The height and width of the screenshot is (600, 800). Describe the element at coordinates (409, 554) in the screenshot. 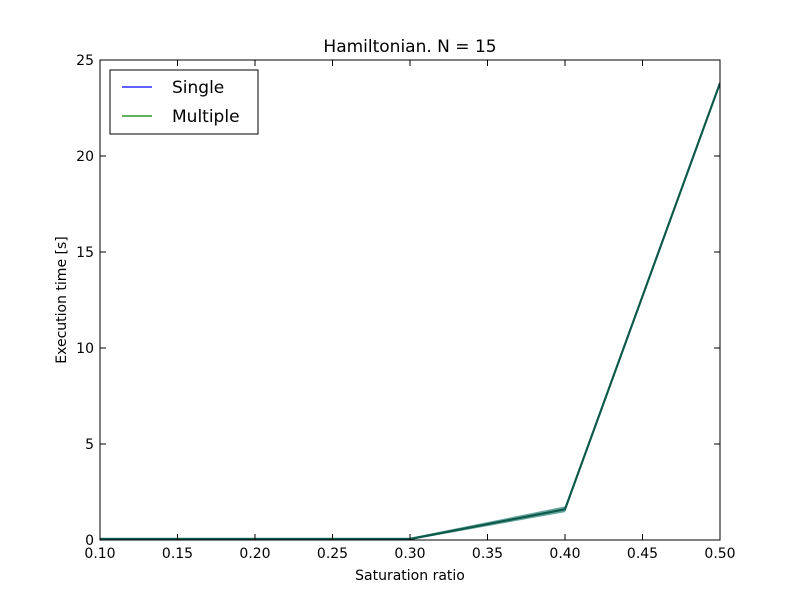

I see `x-tick-label: 0.30` at that location.